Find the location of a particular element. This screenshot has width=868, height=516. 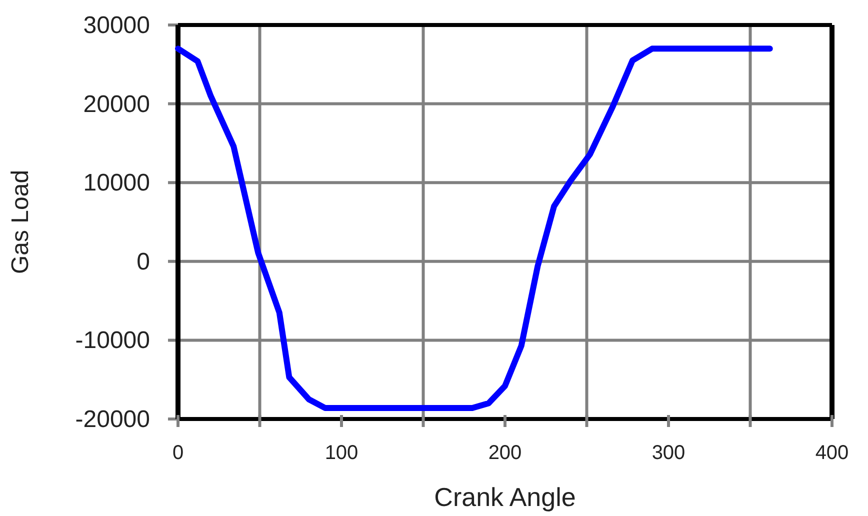

y-axis-title: Gas Load is located at coordinates (20, 222).